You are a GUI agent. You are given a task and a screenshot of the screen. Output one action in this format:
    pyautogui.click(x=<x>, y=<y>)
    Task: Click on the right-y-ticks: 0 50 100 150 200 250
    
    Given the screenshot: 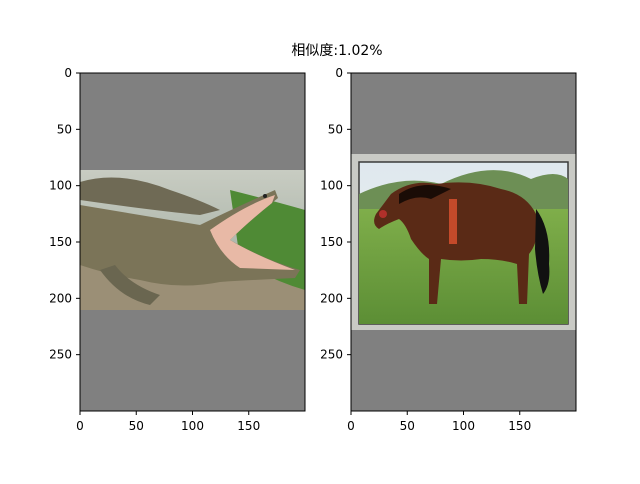 What is the action you would take?
    pyautogui.click(x=335, y=214)
    